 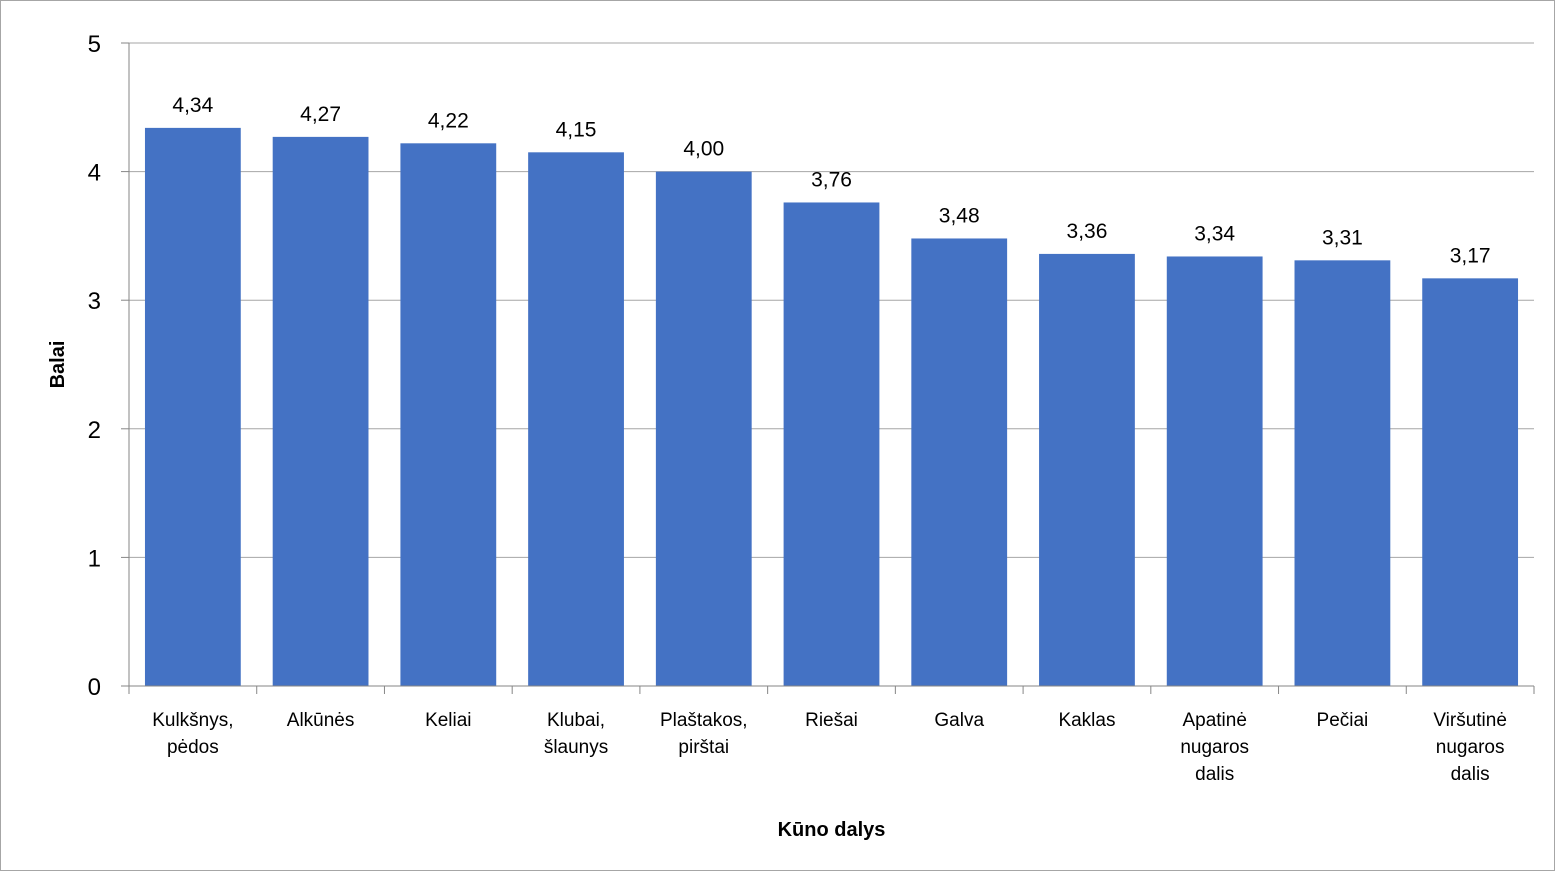 What do you see at coordinates (94, 366) in the screenshot?
I see `y-tick-labels: 0 1 2 3 4 5` at bounding box center [94, 366].